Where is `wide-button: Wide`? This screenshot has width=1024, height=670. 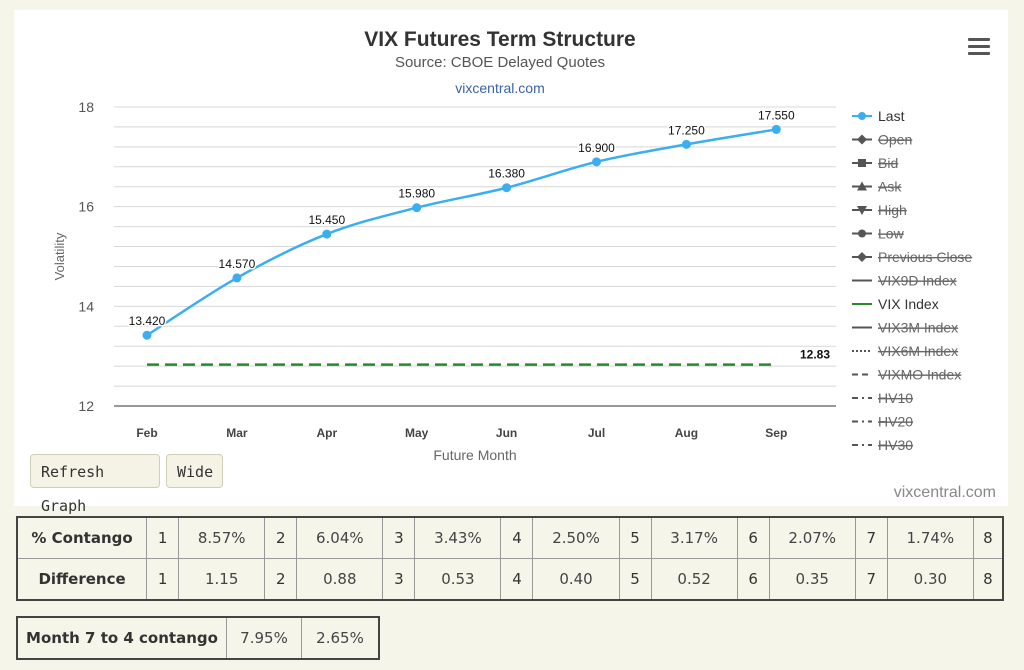
wide-button: Wide is located at coordinates (194, 471).